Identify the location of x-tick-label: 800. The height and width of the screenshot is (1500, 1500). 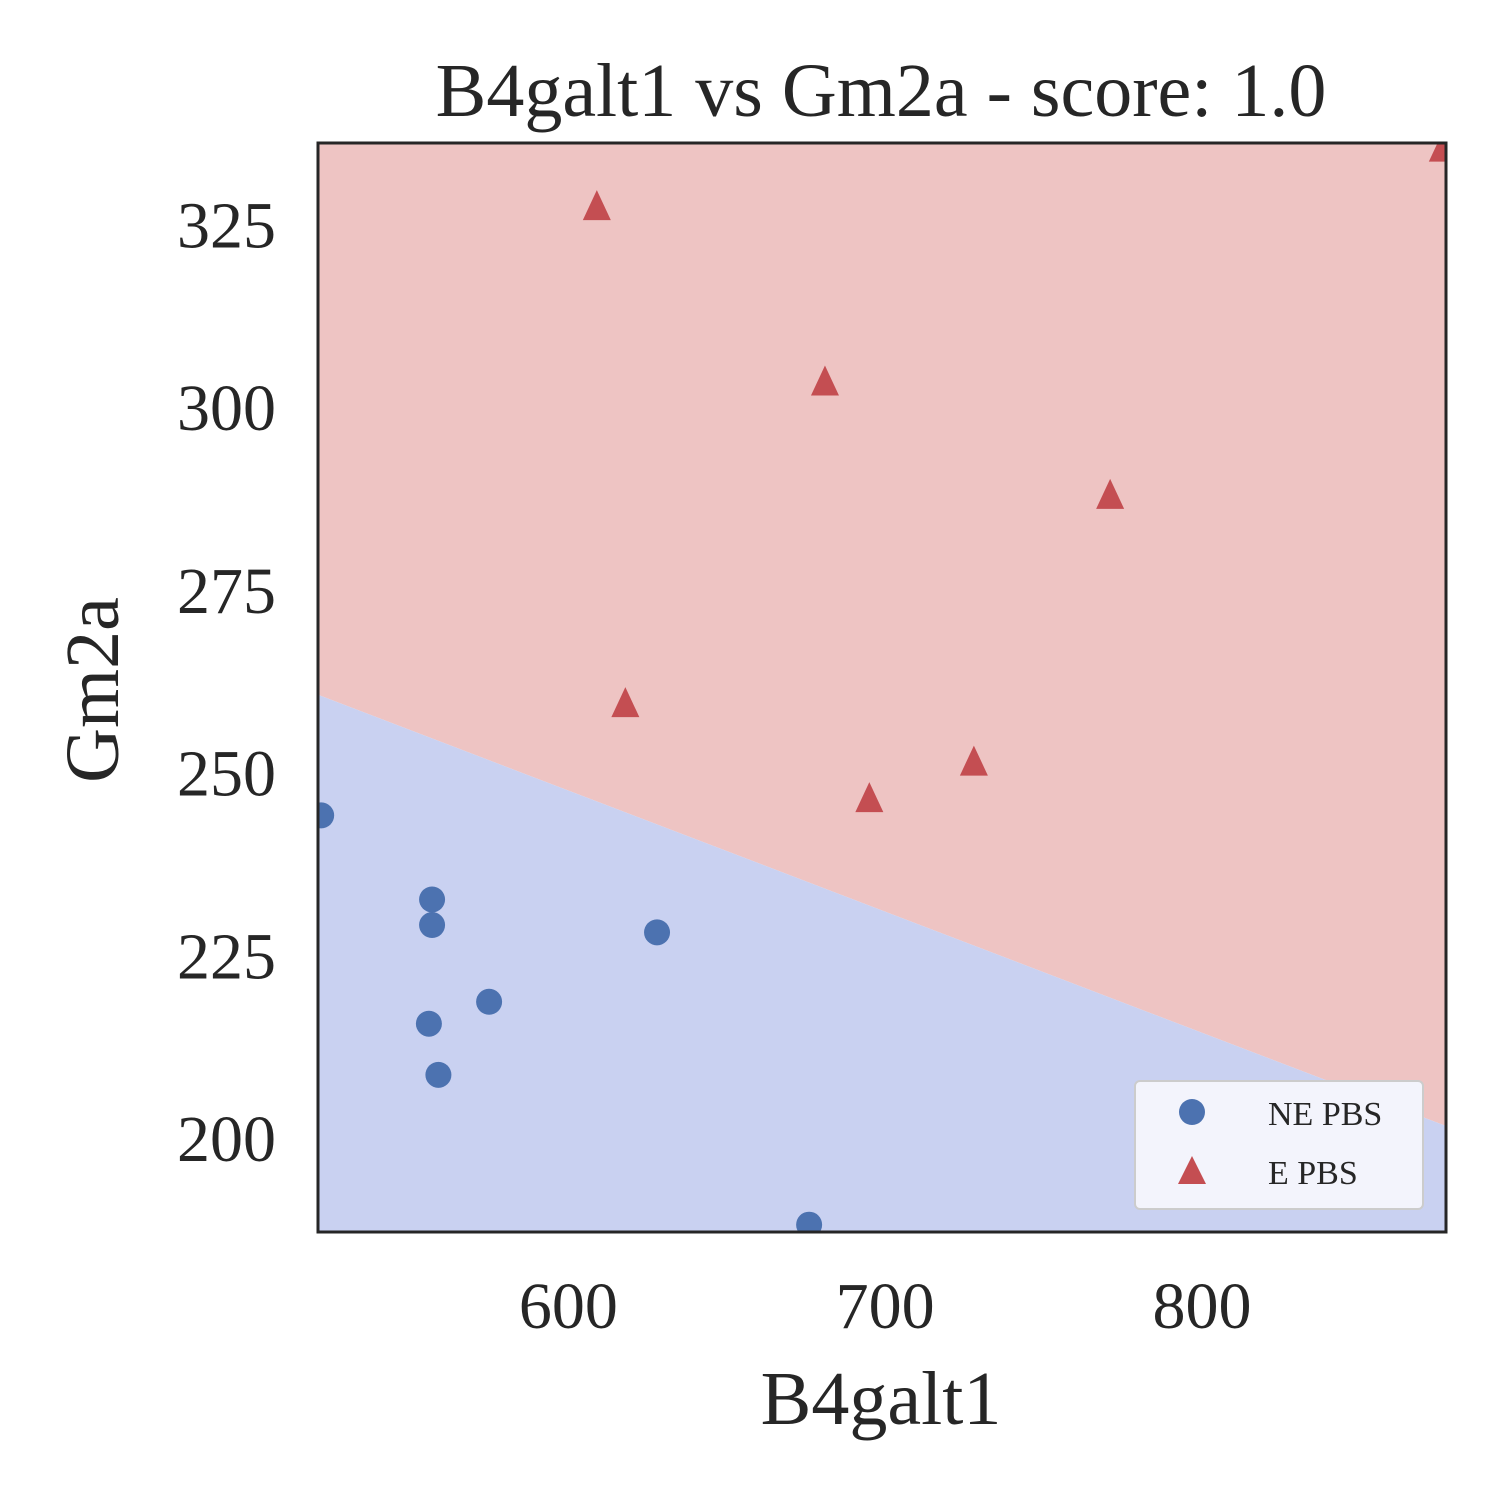
(1202, 1306).